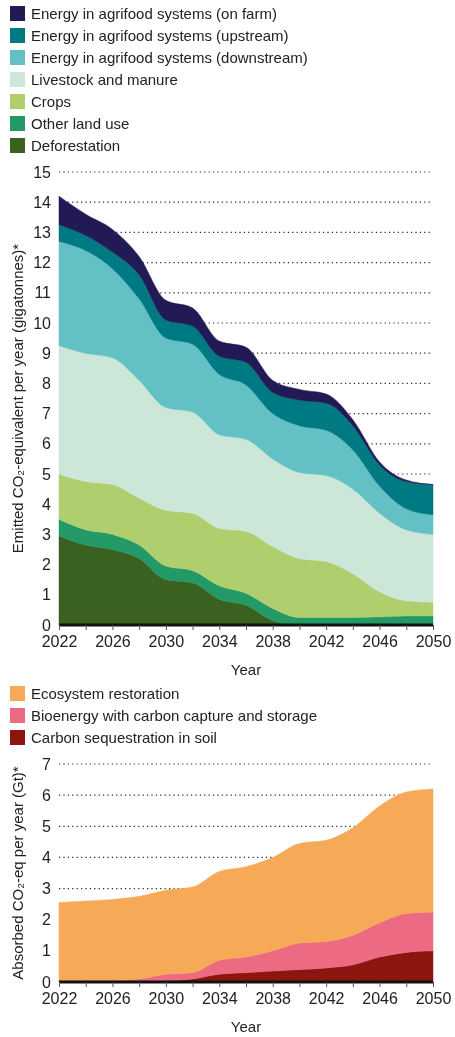  What do you see at coordinates (47, 353) in the screenshot?
I see `y-tick-label: 9` at bounding box center [47, 353].